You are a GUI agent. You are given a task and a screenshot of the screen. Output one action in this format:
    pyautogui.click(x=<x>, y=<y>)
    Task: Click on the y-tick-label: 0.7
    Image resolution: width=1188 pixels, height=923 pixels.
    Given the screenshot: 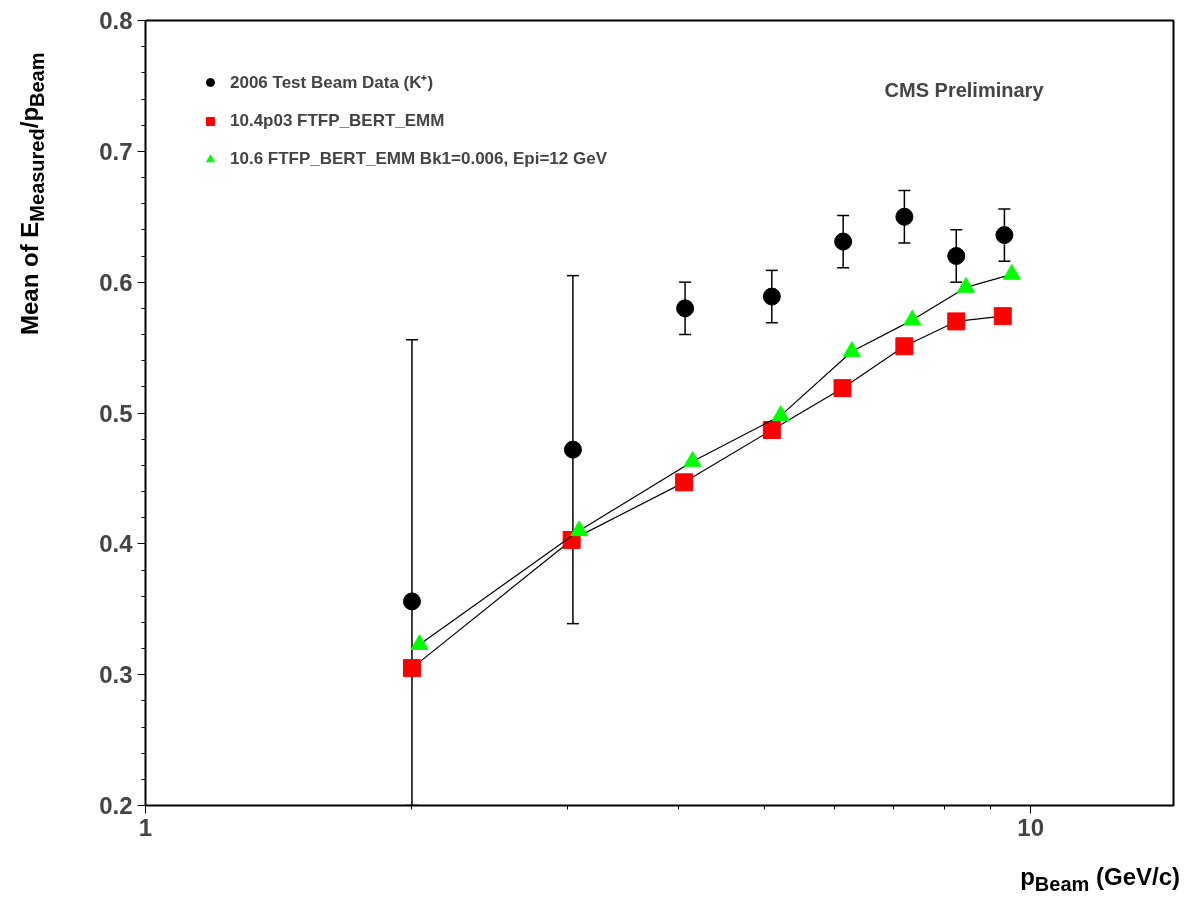 What is the action you would take?
    pyautogui.click(x=116, y=151)
    